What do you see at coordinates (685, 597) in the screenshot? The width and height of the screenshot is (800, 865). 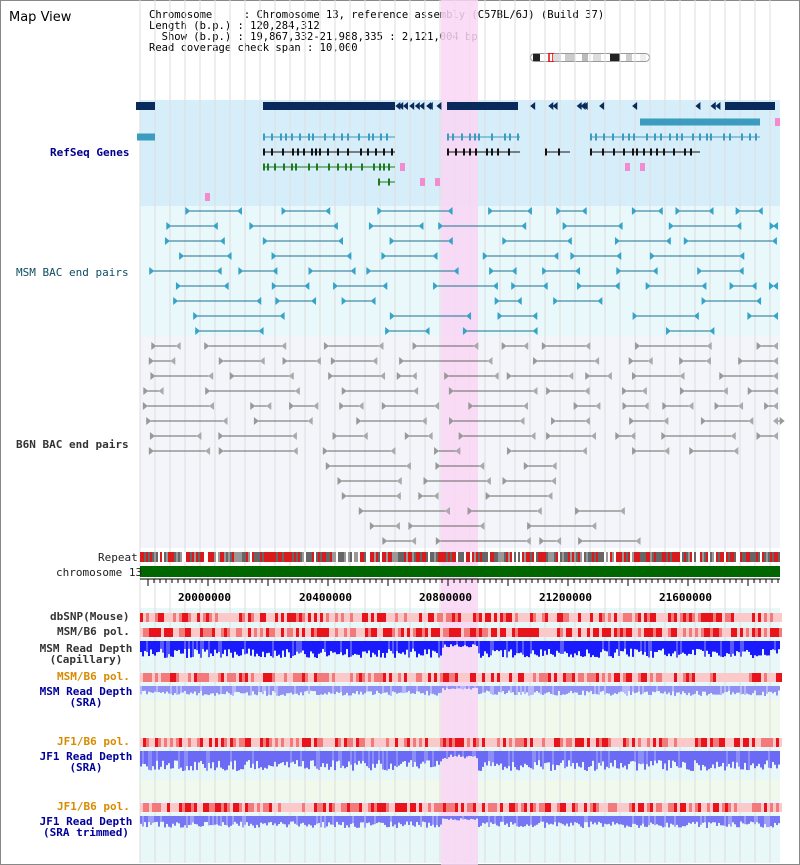 I see `axis-tick-label: 21600000` at bounding box center [685, 597].